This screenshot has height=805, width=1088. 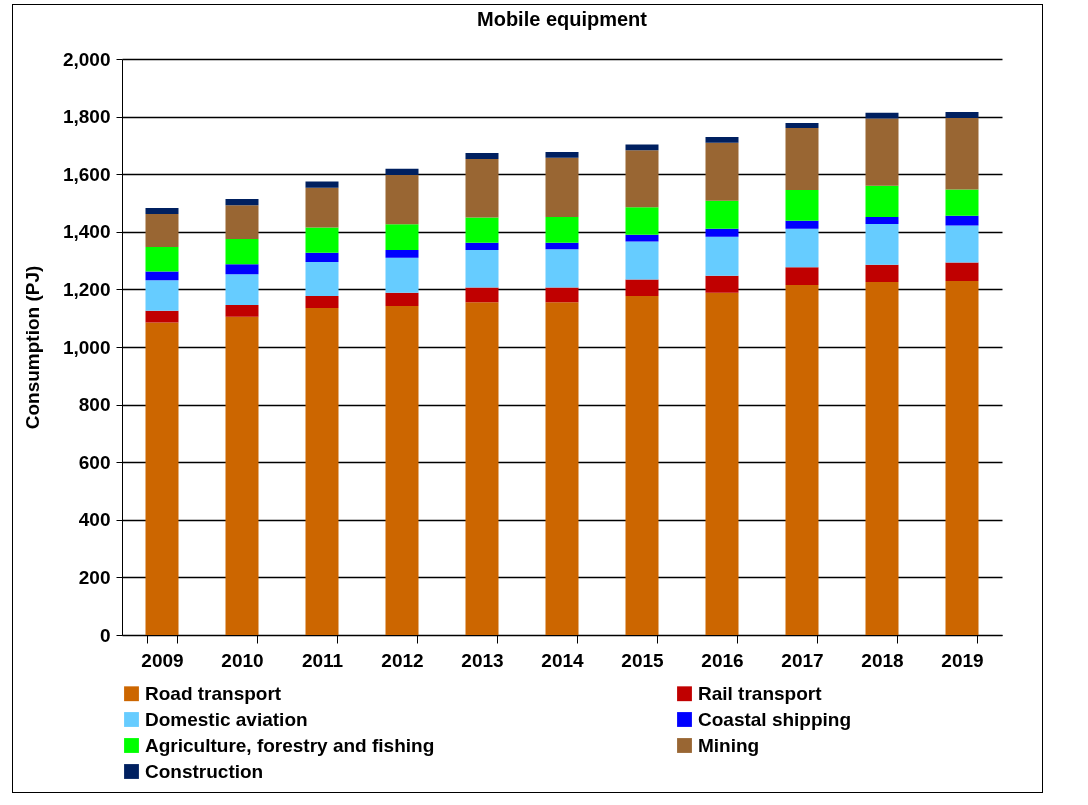 I want to click on y-tick-label: 2,000, so click(x=86, y=59).